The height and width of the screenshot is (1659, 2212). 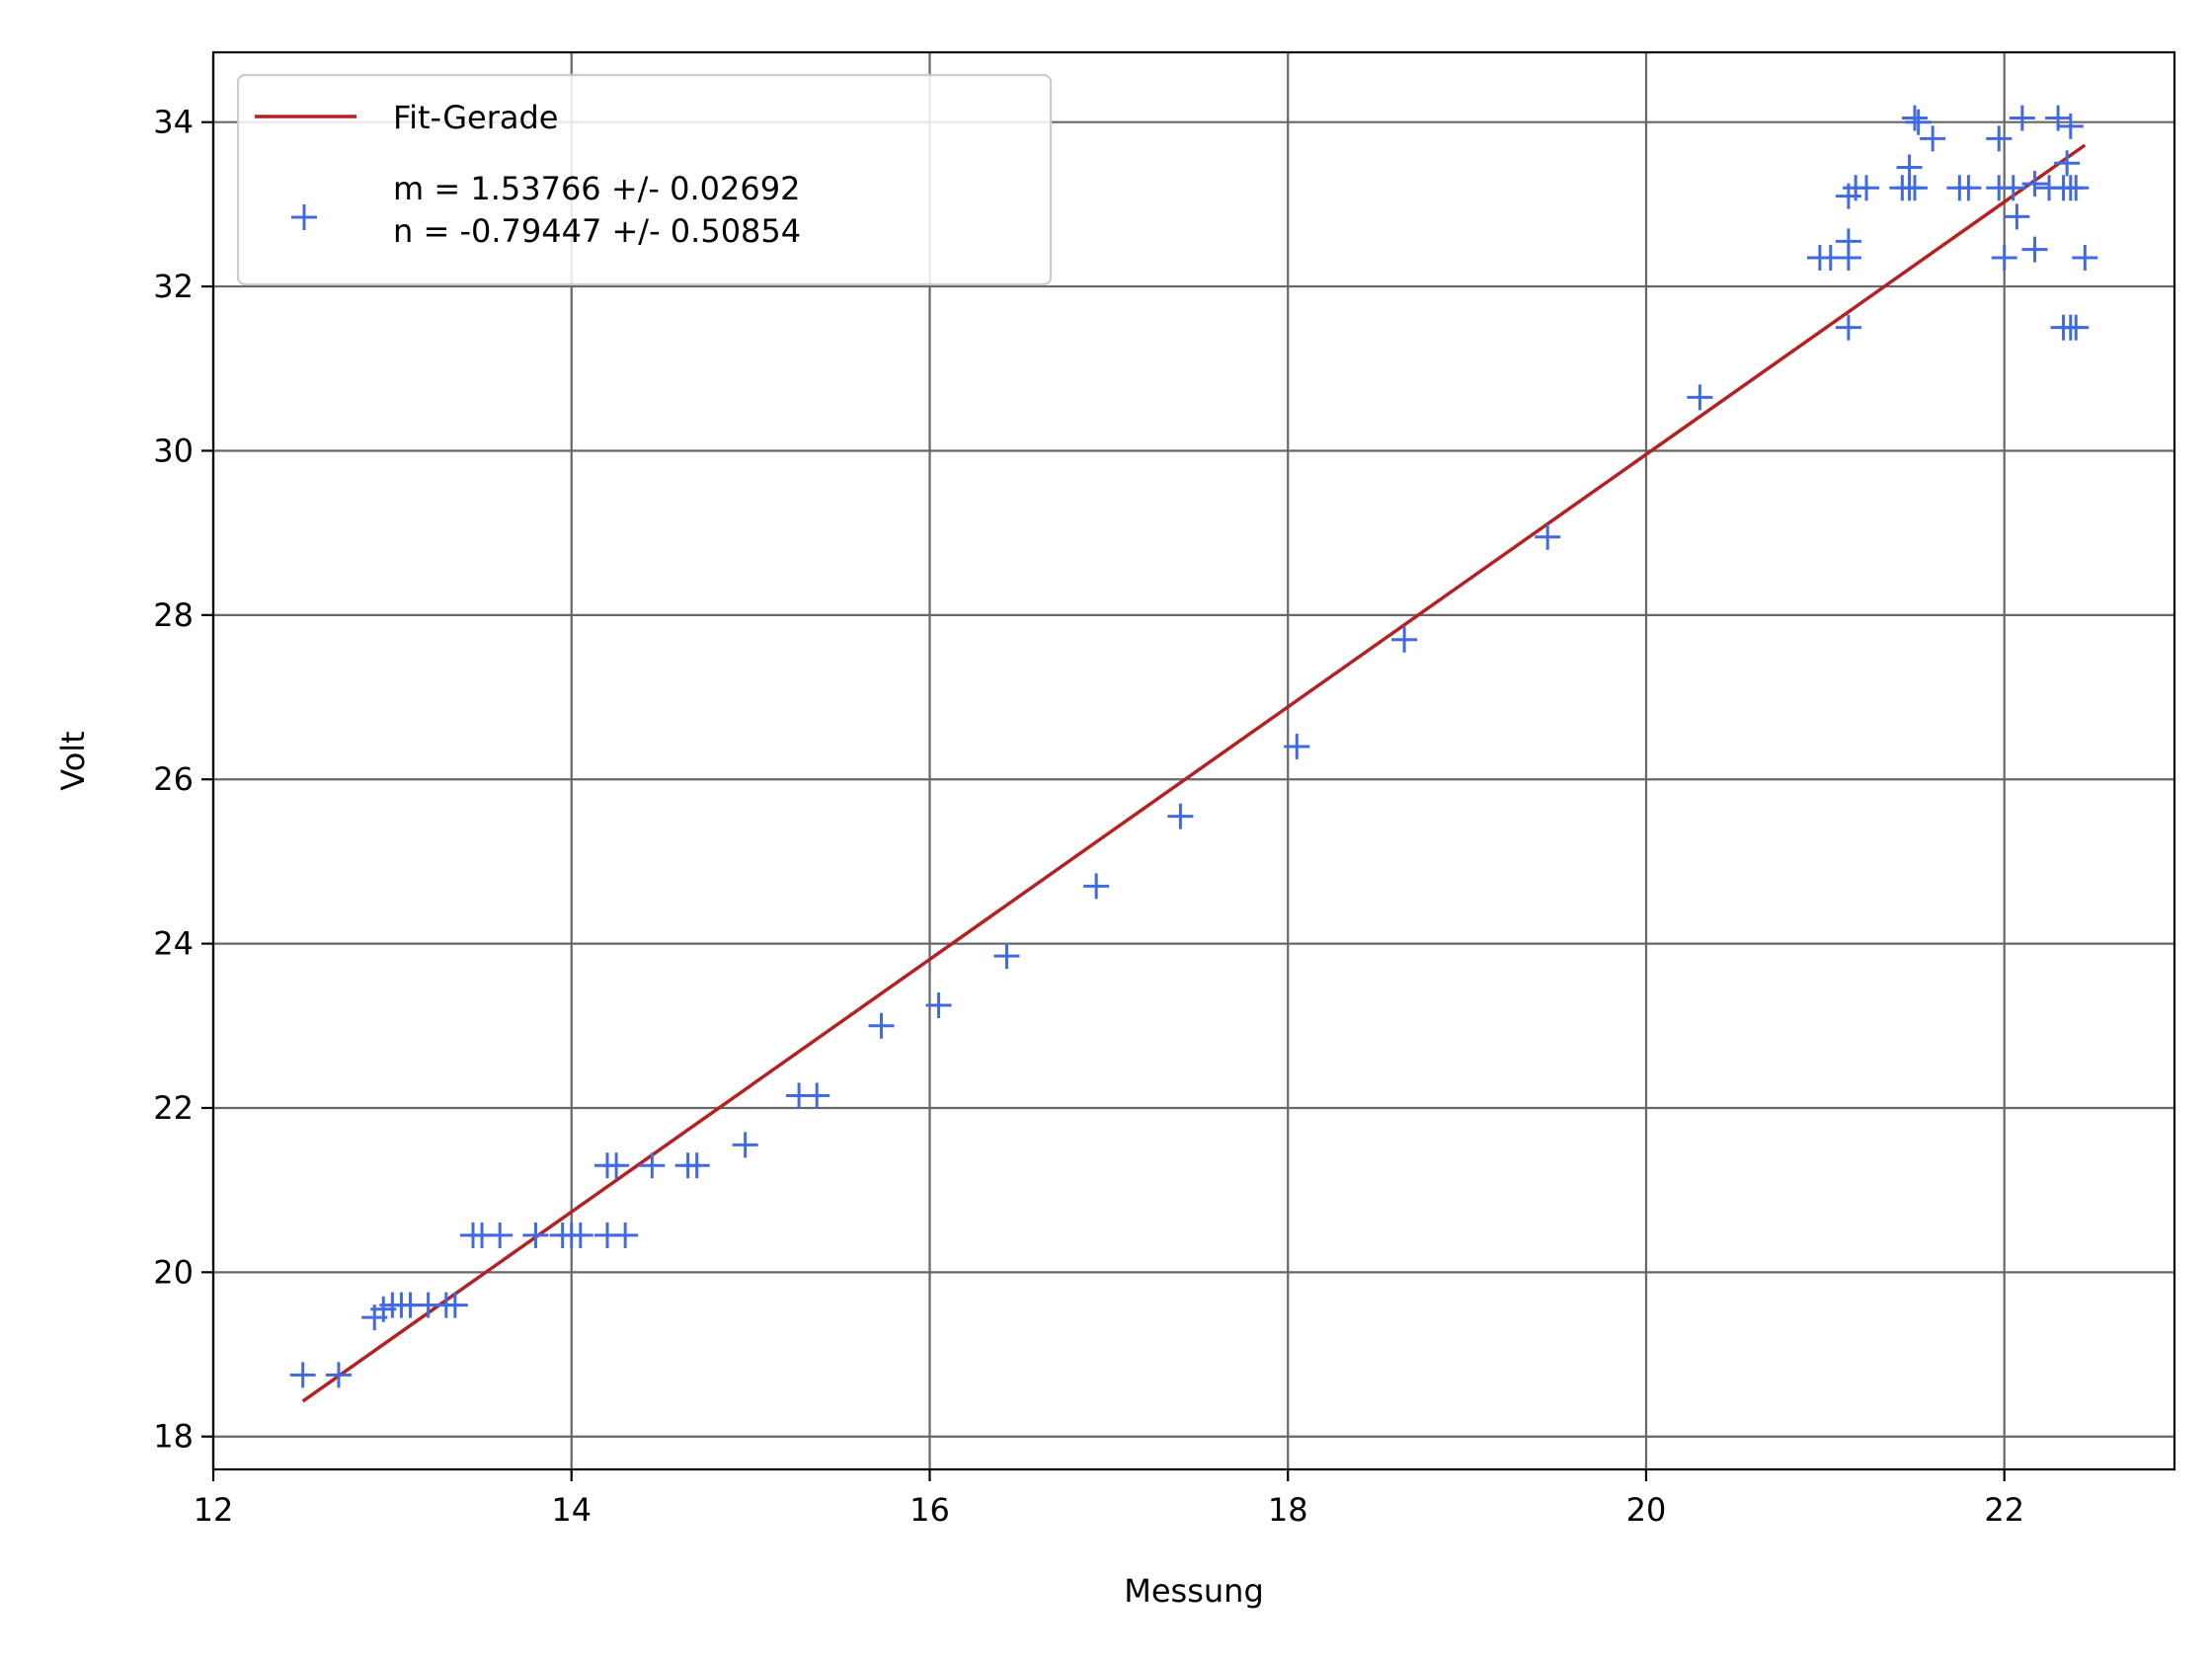 What do you see at coordinates (1647, 1510) in the screenshot?
I see `x-tick-label: 20` at bounding box center [1647, 1510].